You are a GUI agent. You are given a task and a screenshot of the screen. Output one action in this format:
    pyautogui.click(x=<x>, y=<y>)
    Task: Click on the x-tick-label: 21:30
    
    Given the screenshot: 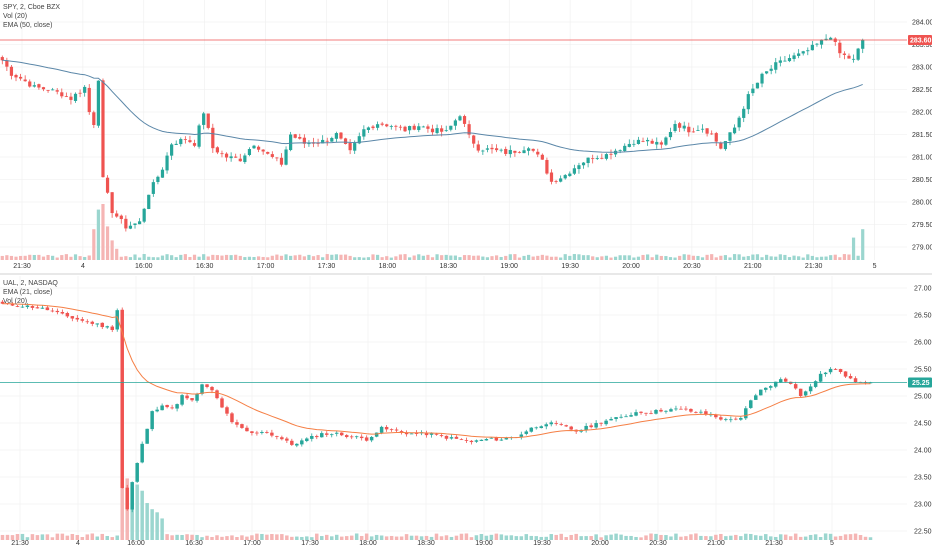 What is the action you would take?
    pyautogui.click(x=22, y=266)
    